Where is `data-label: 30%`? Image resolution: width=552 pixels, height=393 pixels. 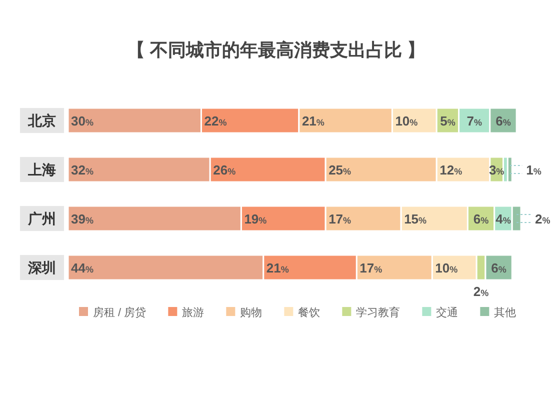
data-label: 30% is located at coordinates (82, 121).